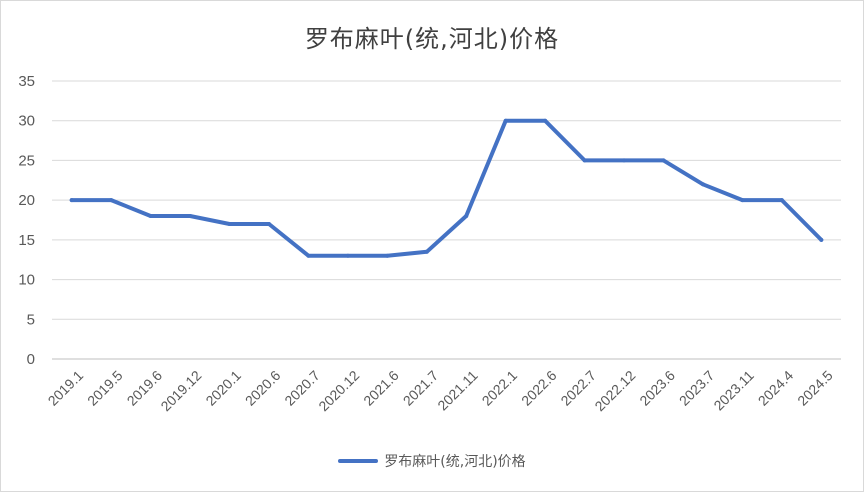 The height and width of the screenshot is (492, 864). Describe the element at coordinates (26, 160) in the screenshot. I see `y-tick-label: 25` at that location.